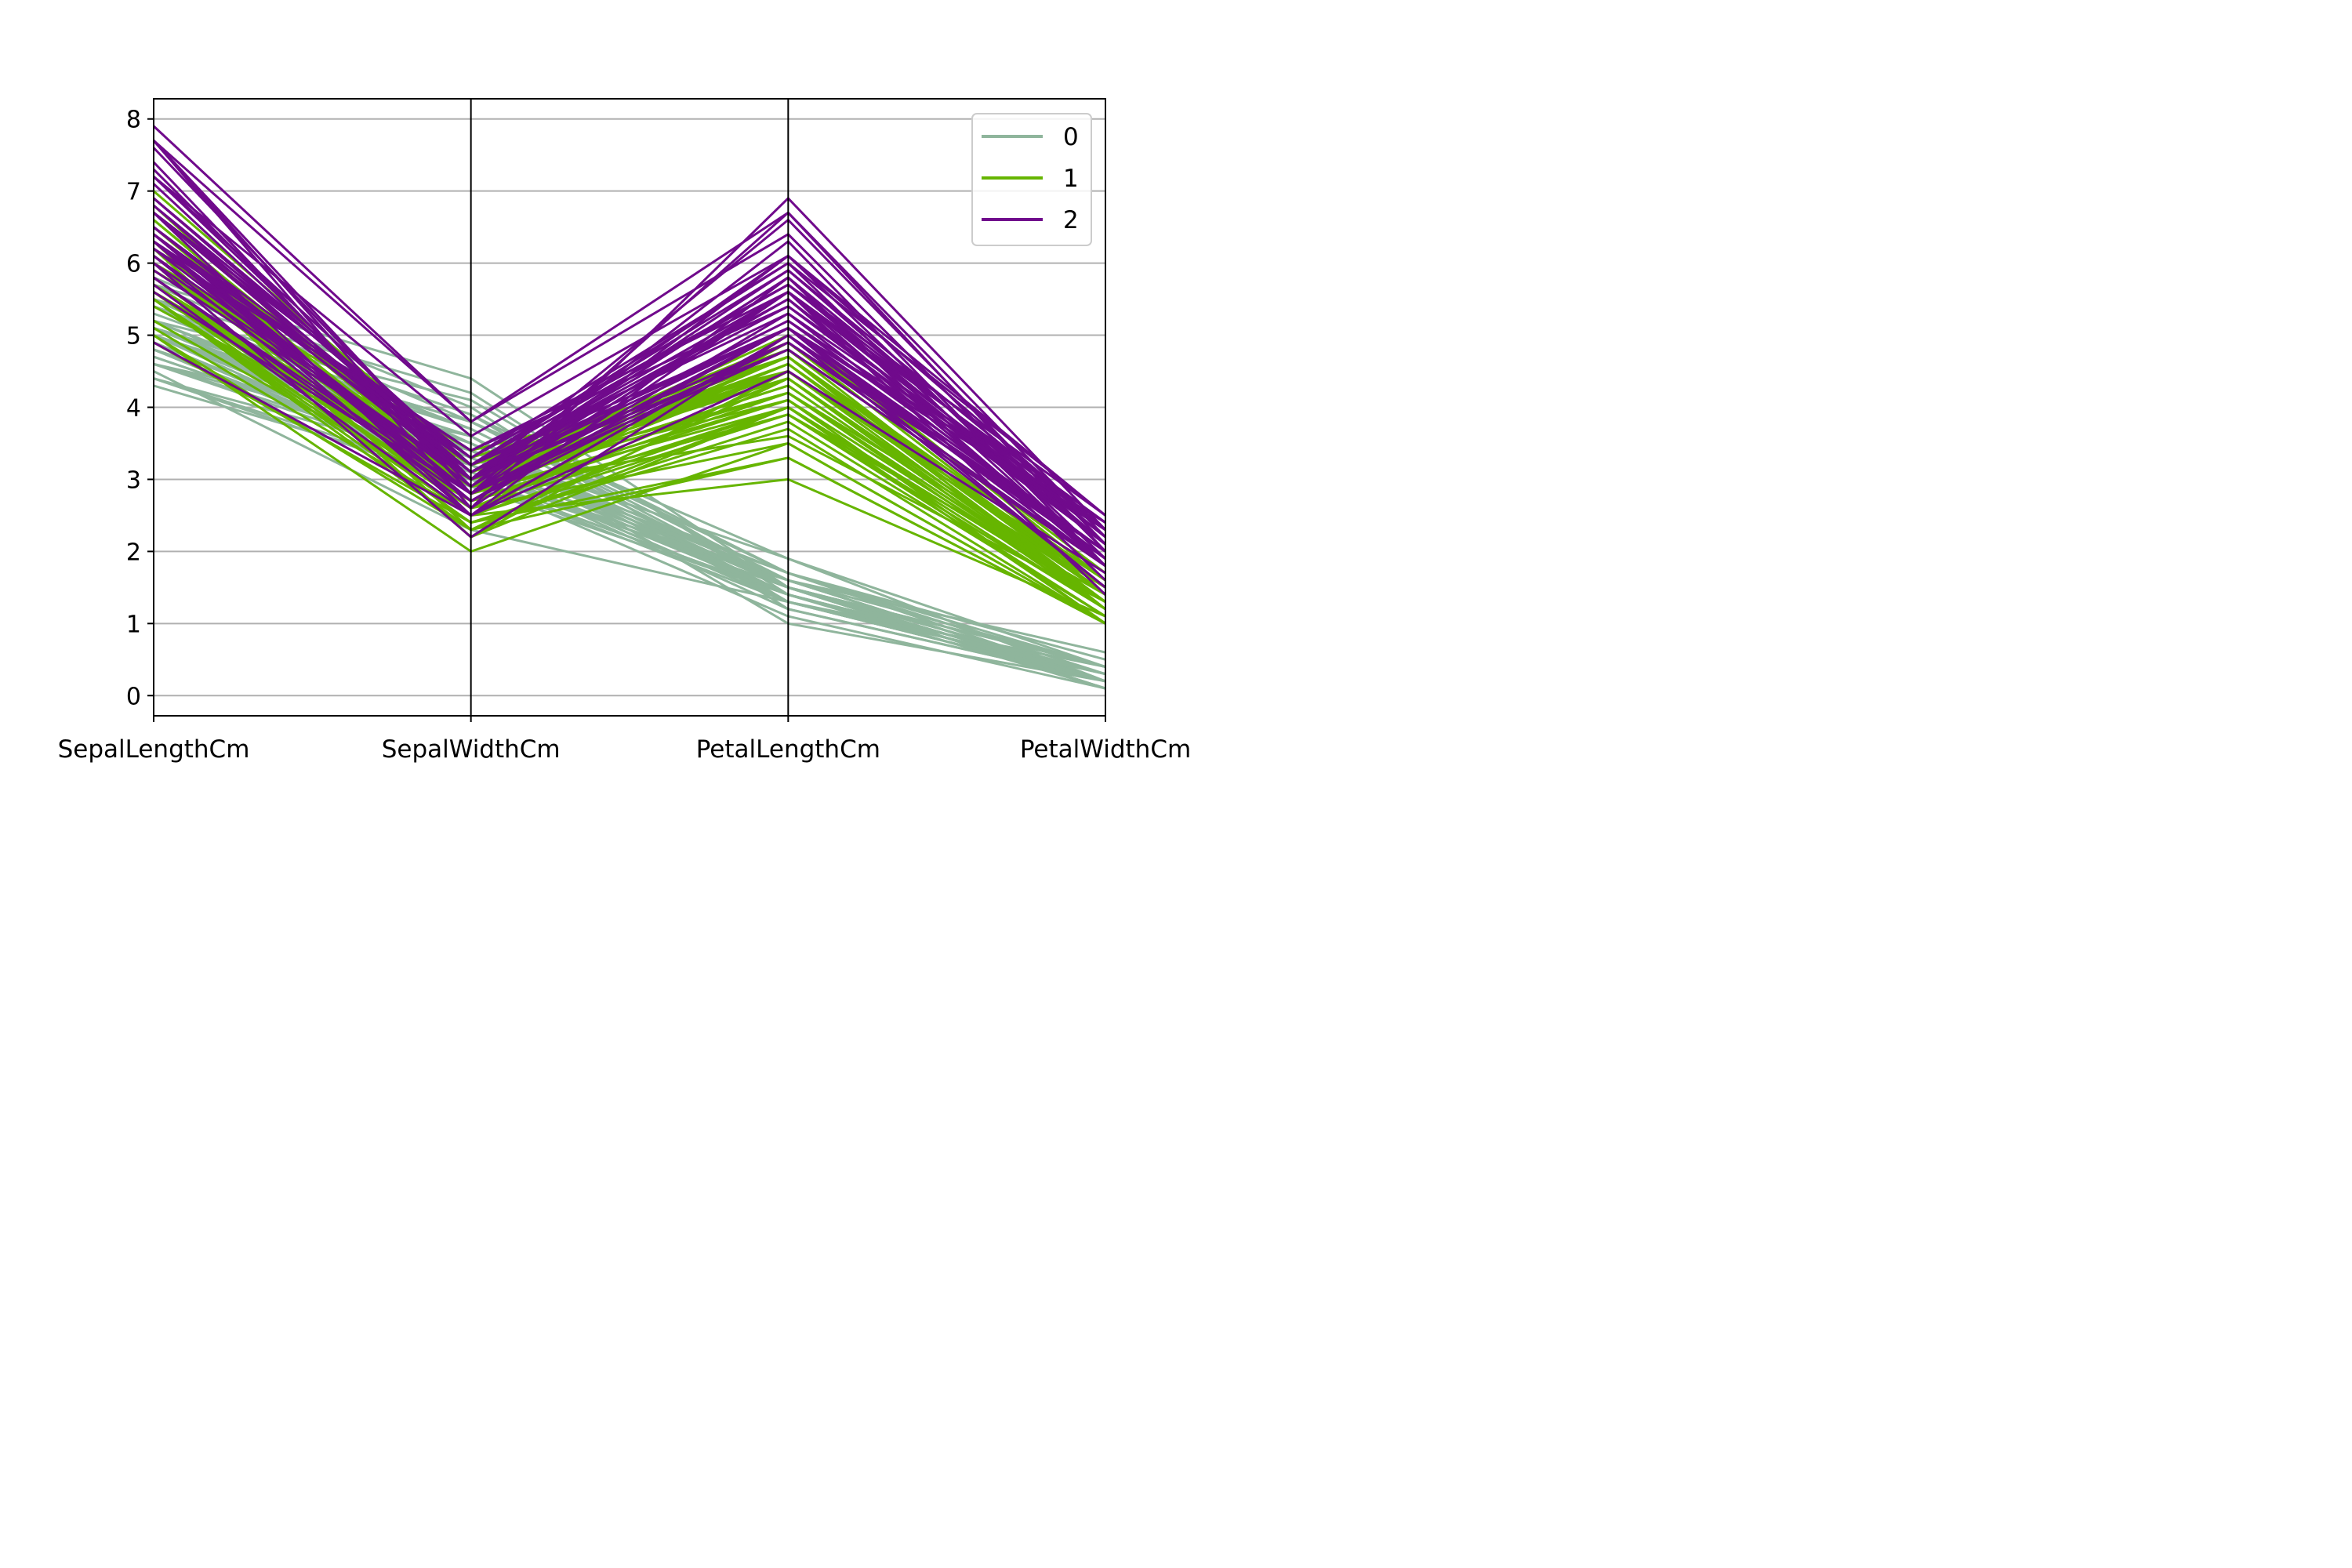 The height and width of the screenshot is (1568, 2352). I want to click on ytick-label-3: 3, so click(133, 480).